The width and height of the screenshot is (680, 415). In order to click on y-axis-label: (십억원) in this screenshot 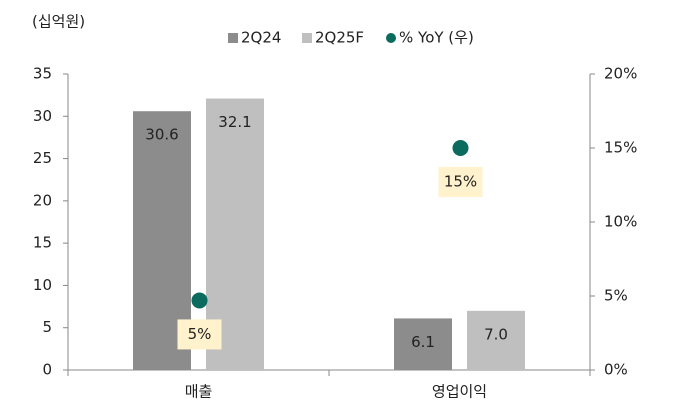, I will do `click(58, 22)`.